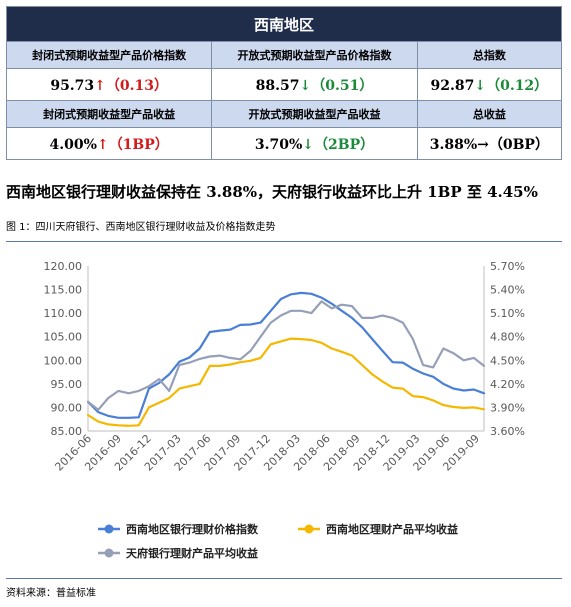 Image resolution: width=571 pixels, height=607 pixels. I want to click on figure-title: 图 1：四川天府银行、西南地区银行理财收益及价格指数走势, so click(141, 227).